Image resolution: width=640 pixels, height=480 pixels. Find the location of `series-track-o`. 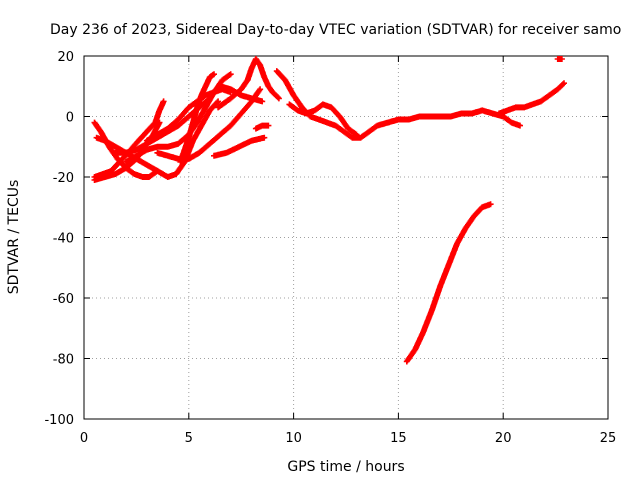

series-track-o is located at coordinates (323, 119).